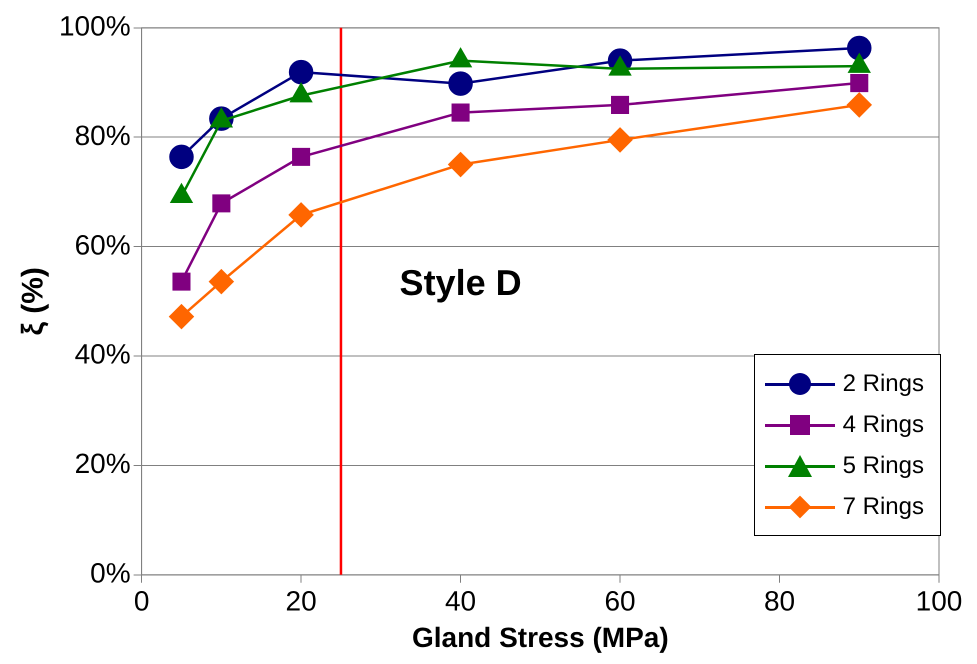 This screenshot has height=664, width=977. I want to click on x-tick-label: 40, so click(460, 600).